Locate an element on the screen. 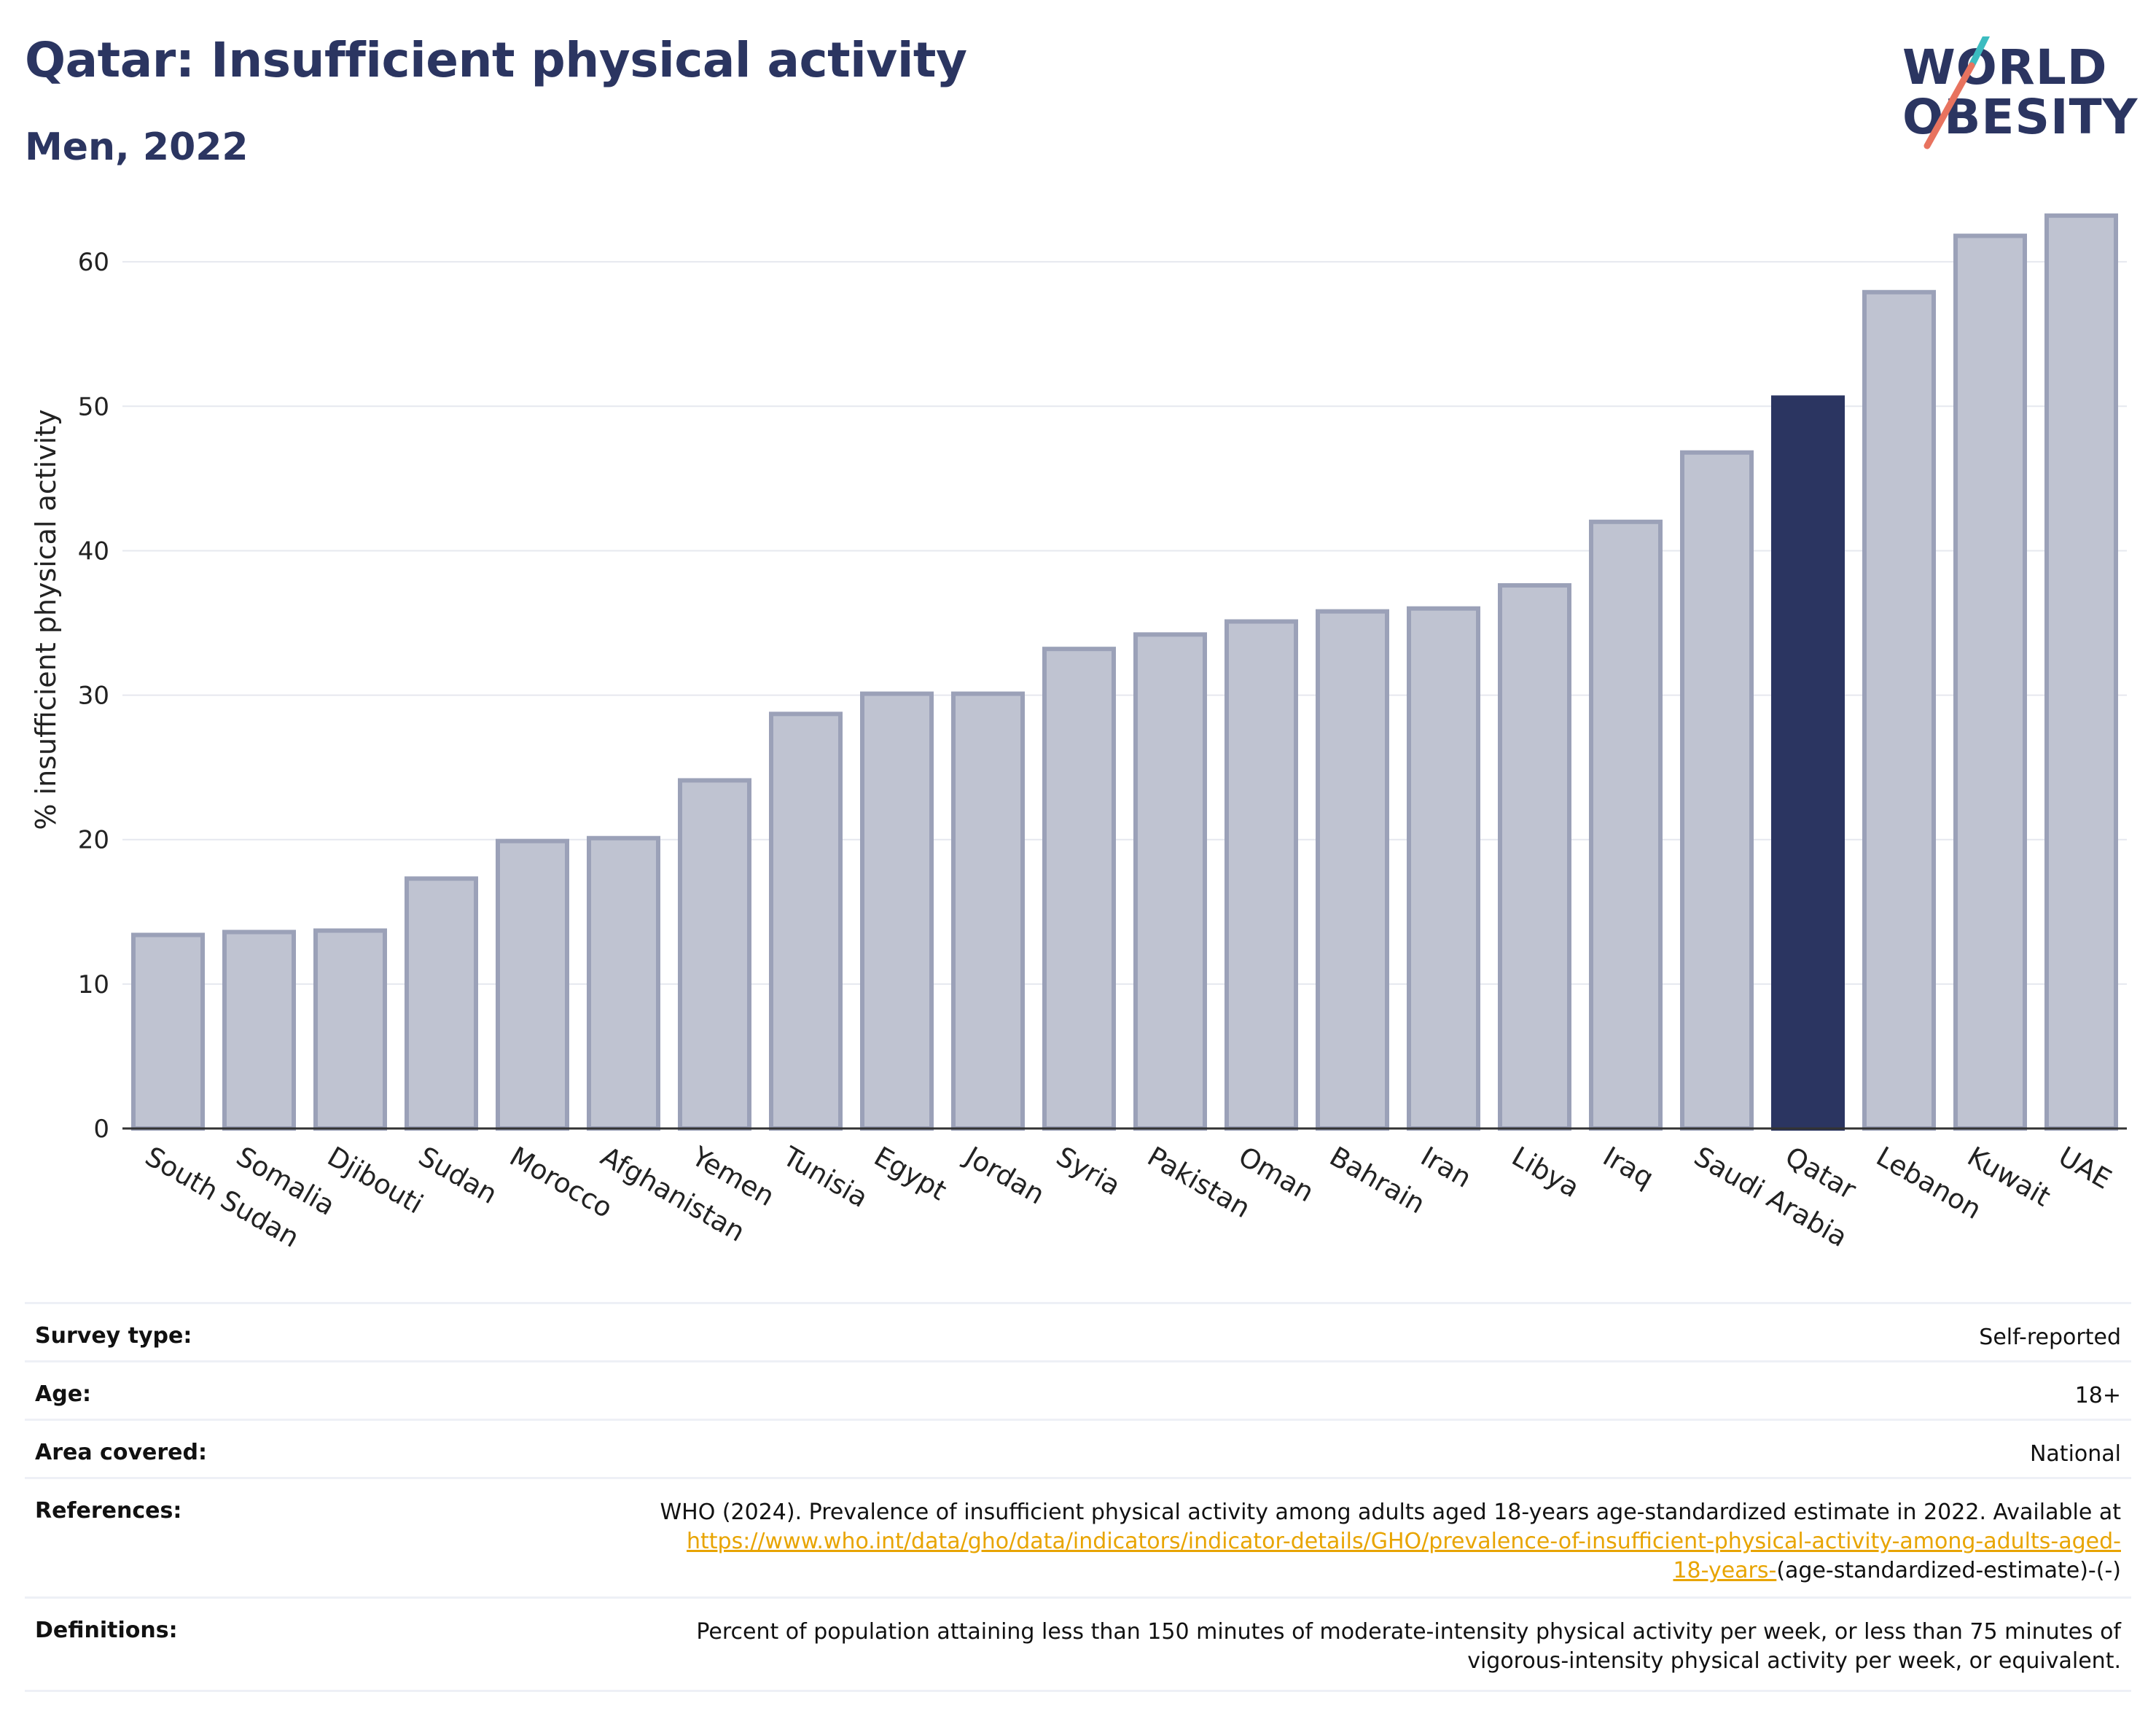  bar-south-sudan is located at coordinates (168, 1031).